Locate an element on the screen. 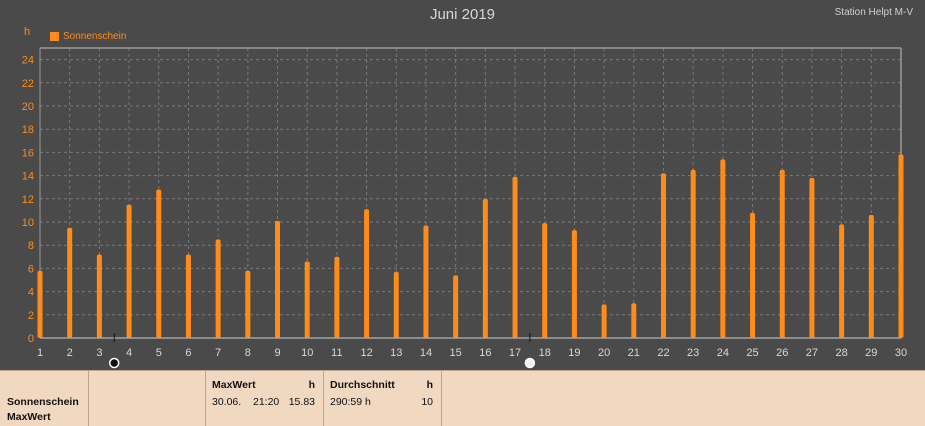 This screenshot has height=426, width=925. legend-swatch is located at coordinates (54, 36).